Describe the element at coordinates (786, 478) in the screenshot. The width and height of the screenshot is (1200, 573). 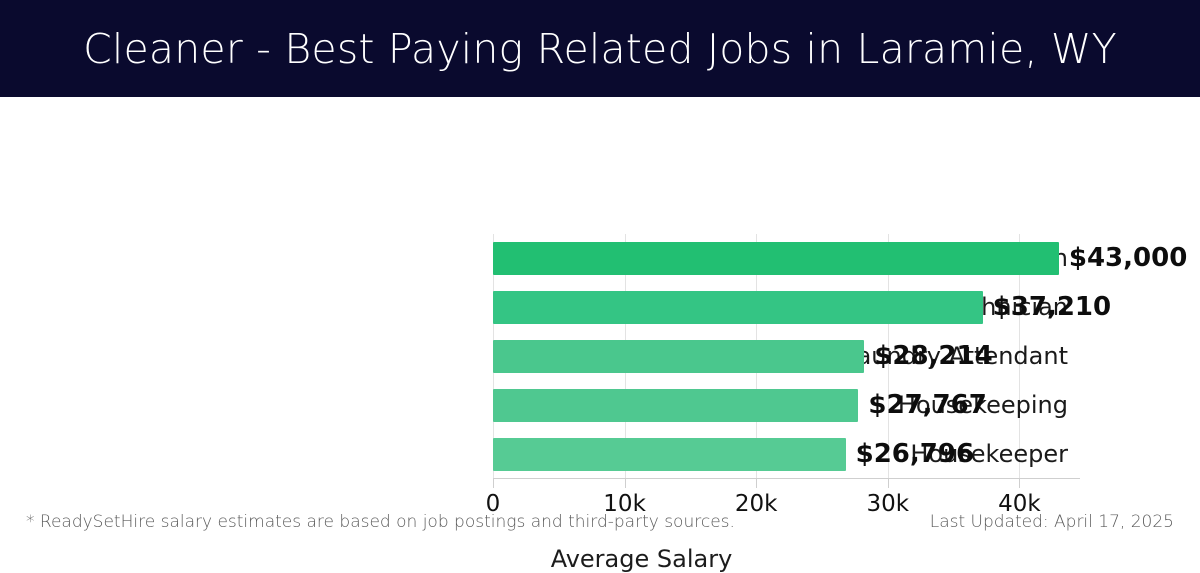
I see `x-axis-line` at that location.